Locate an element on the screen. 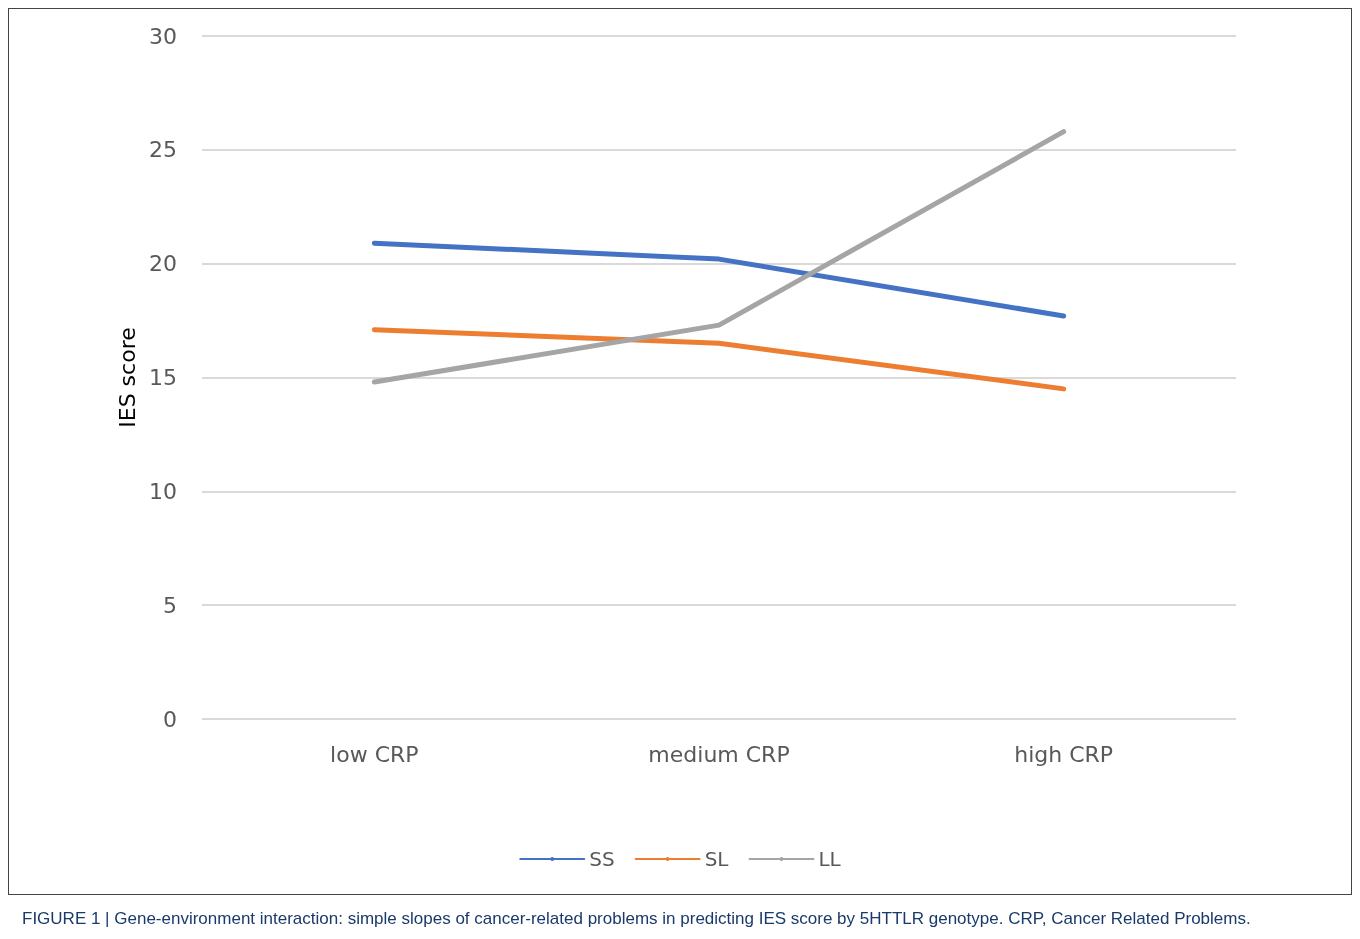  y-tick-label: 5 is located at coordinates (170, 605).